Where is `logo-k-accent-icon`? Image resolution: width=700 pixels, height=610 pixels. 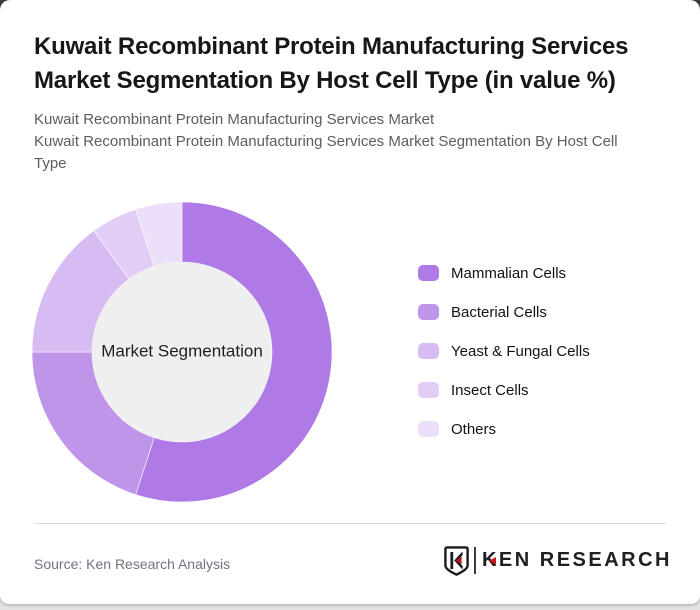 logo-k-accent-icon is located at coordinates (492, 560).